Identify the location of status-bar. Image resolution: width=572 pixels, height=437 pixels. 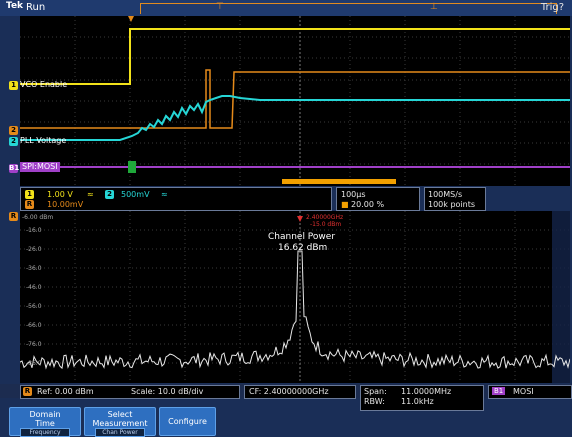
(286, 8).